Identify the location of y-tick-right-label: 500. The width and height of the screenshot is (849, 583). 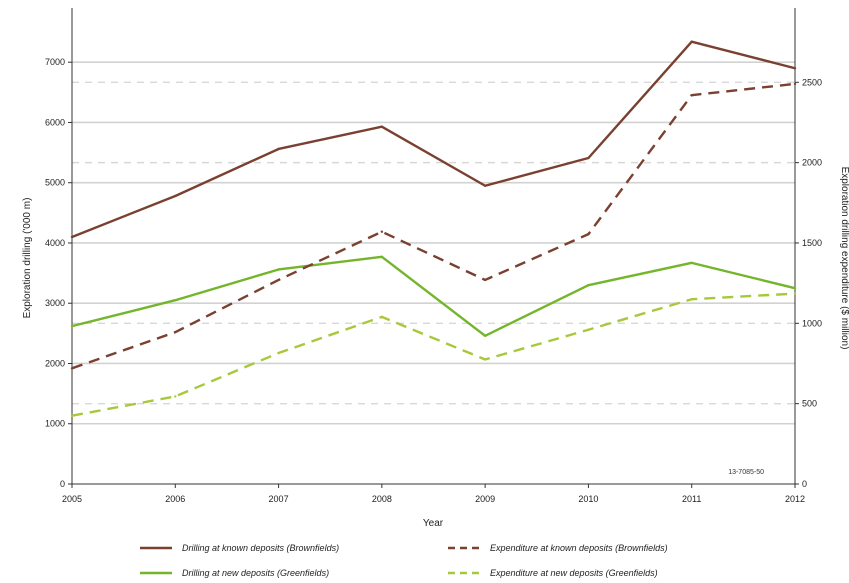
(809, 404).